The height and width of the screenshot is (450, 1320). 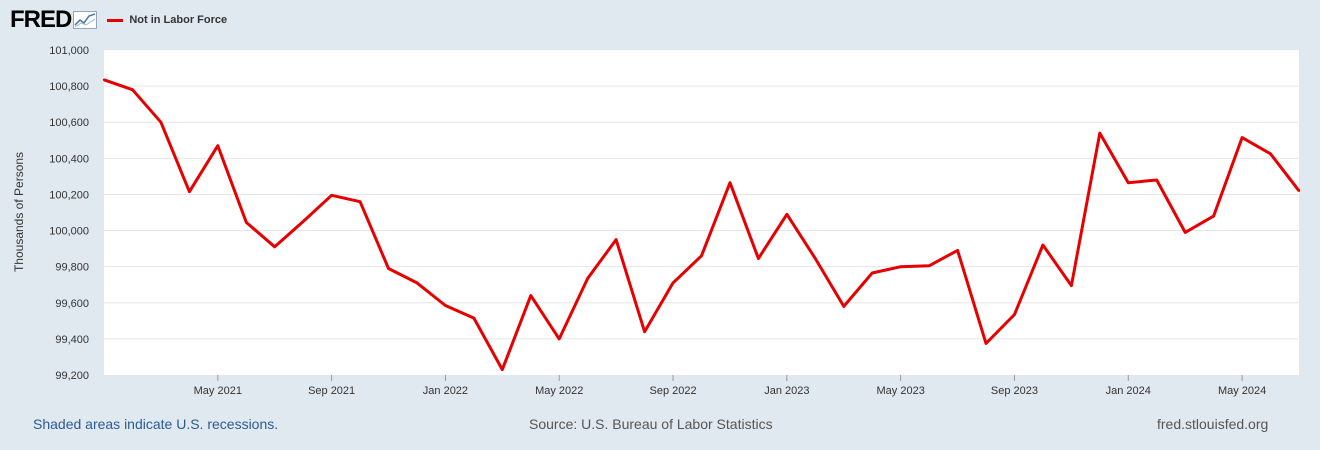 What do you see at coordinates (85, 20) in the screenshot?
I see `line-graph-icon` at bounding box center [85, 20].